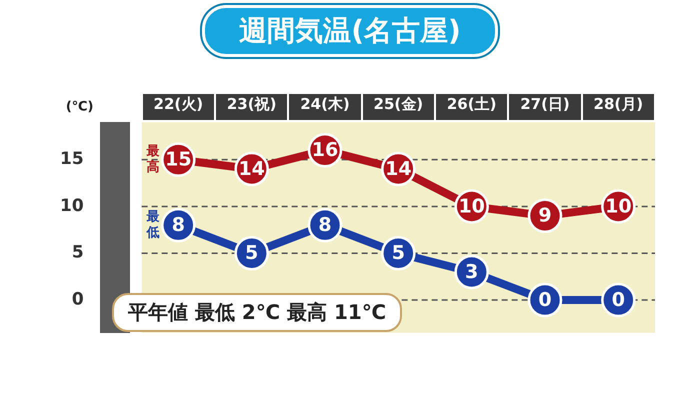 This screenshot has height=393, width=700. I want to click on chart-title: 週間気温(名古屋), so click(350, 31).